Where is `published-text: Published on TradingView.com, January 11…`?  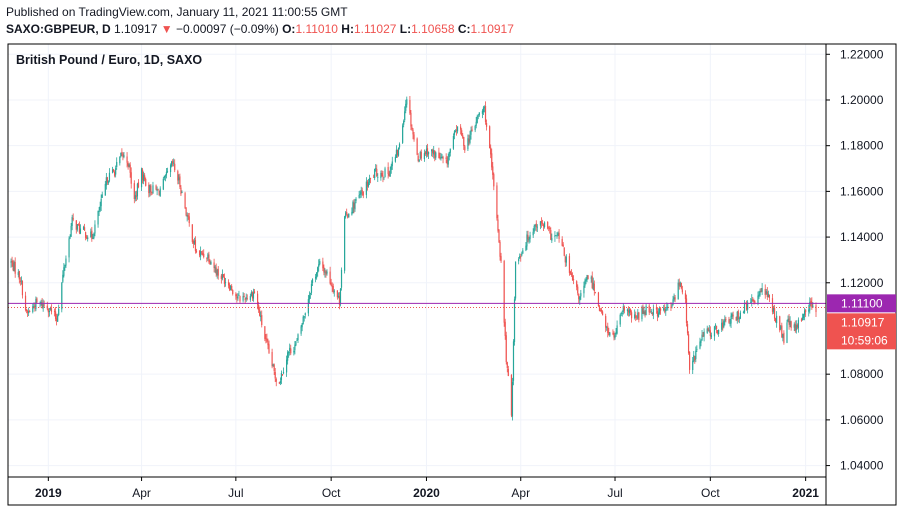
published-text: Published on TradingView.com, January 11… is located at coordinates (177, 12).